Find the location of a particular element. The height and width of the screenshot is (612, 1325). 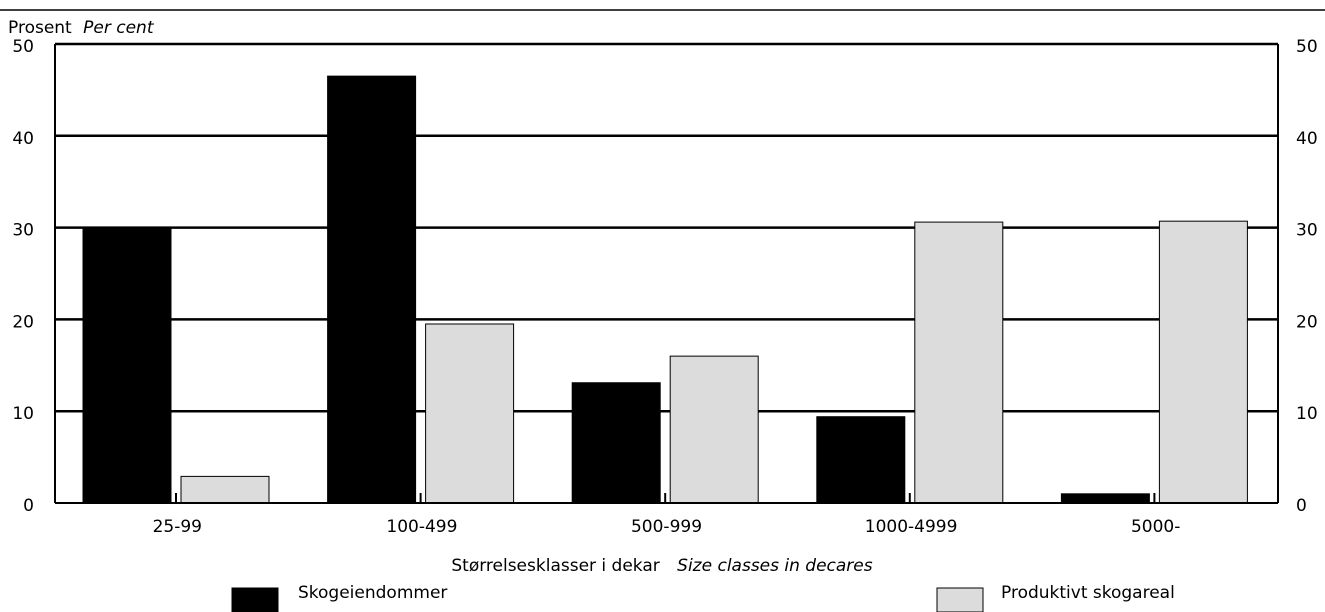

legend-label-produktivt-skogareal: Produktivt skogareal is located at coordinates (1088, 593).